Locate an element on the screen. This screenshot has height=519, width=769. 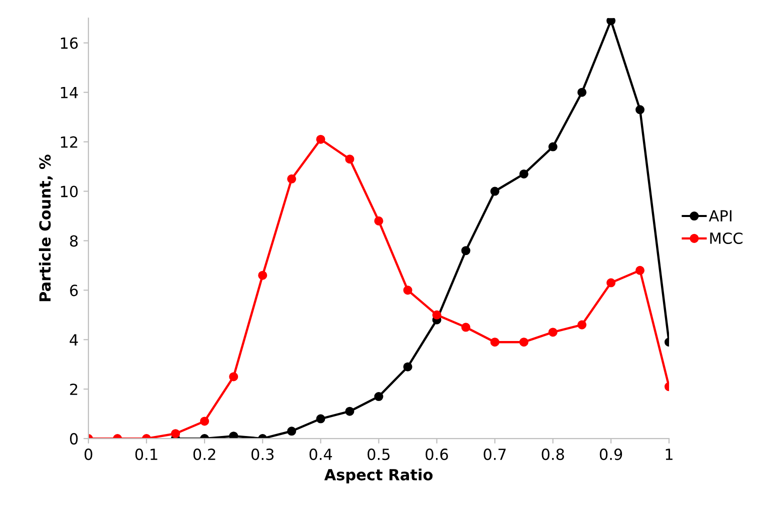
y-tick-label: 14 is located at coordinates (69, 92).